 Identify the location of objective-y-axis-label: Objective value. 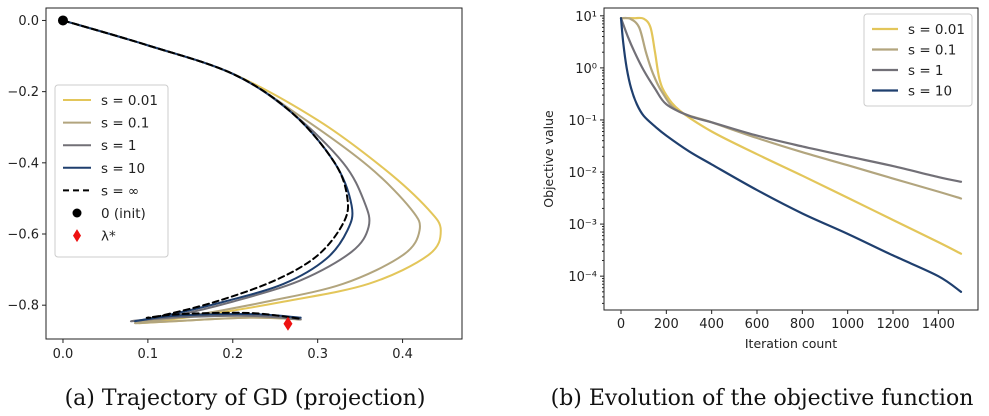
(548, 159).